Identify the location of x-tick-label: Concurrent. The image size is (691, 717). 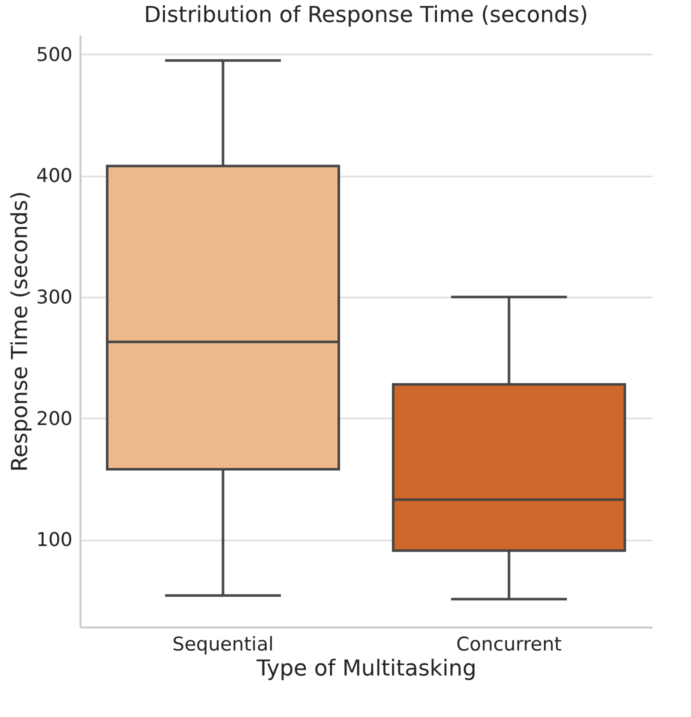
(509, 645).